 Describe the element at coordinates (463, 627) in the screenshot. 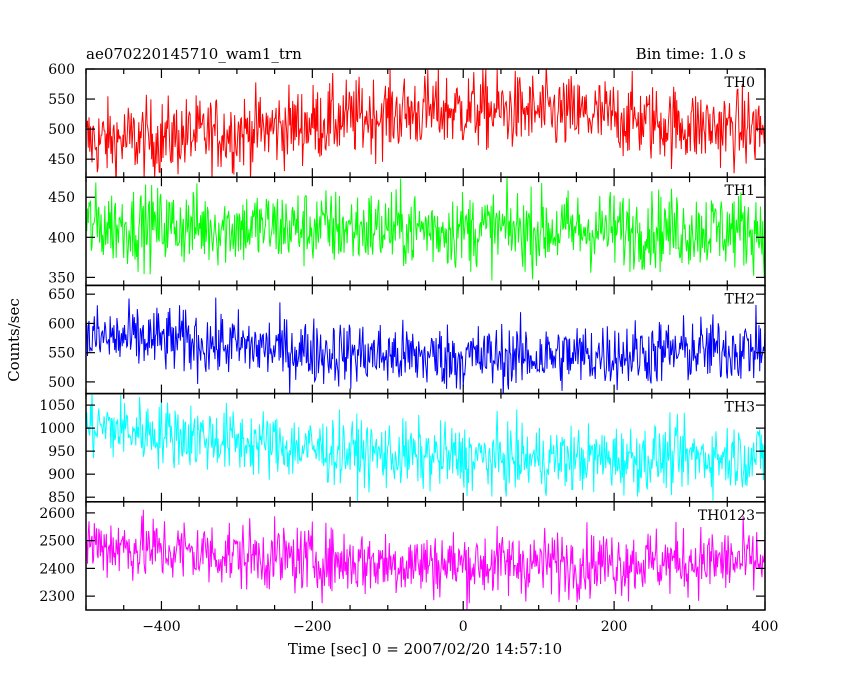

I see `x-tick-label: 0` at that location.